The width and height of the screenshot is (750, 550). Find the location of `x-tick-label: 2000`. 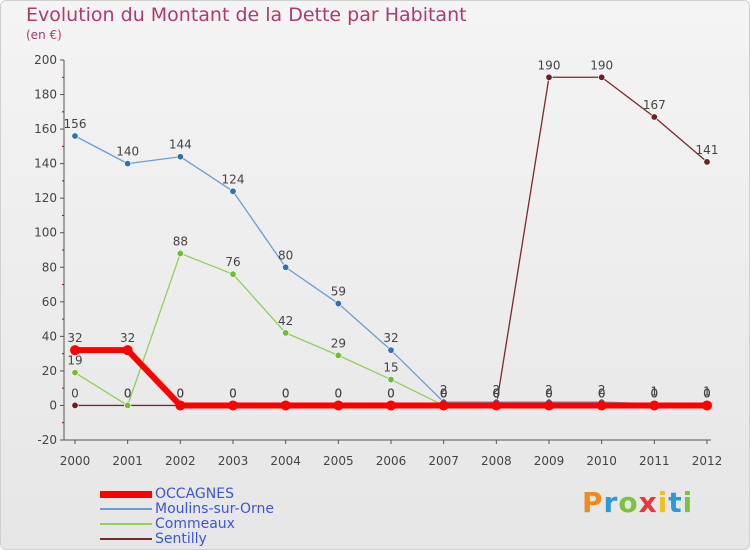

x-tick-label: 2000 is located at coordinates (75, 461).